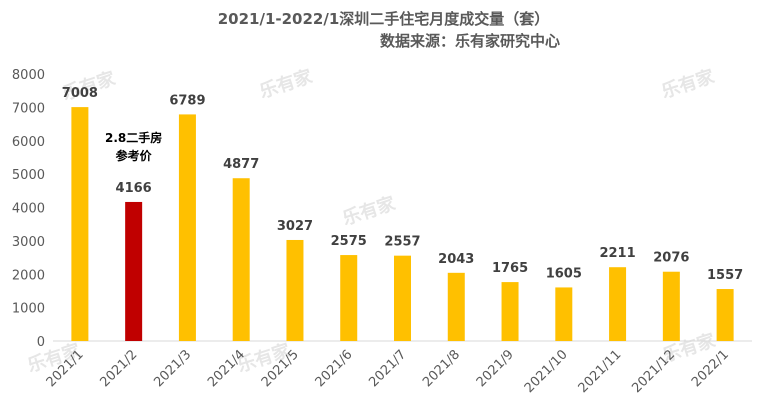 Image resolution: width=767 pixels, height=418 pixels. I want to click on x-tick-label: 2021/11, so click(600, 371).